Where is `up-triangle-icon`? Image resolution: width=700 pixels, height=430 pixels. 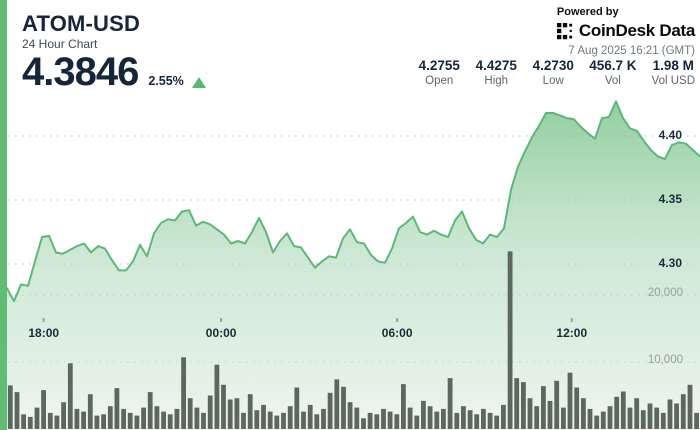 up-triangle-icon is located at coordinates (198, 82).